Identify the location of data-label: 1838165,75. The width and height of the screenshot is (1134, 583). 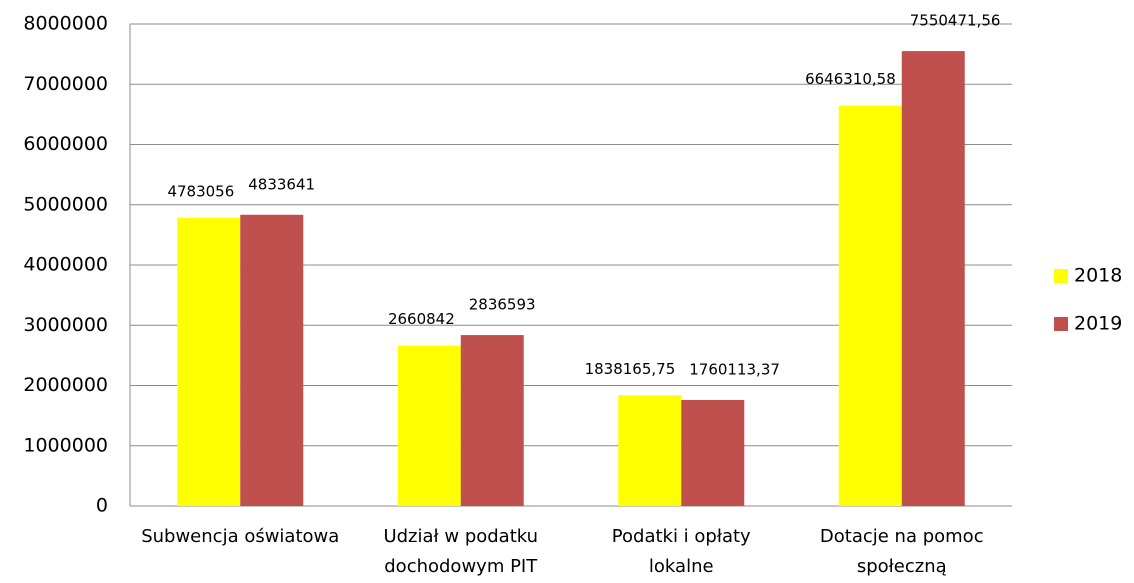
(630, 369).